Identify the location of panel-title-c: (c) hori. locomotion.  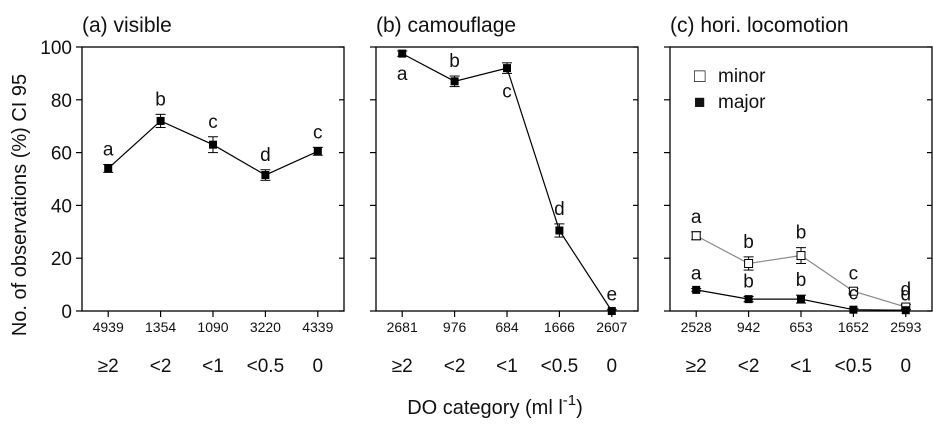
(759, 25).